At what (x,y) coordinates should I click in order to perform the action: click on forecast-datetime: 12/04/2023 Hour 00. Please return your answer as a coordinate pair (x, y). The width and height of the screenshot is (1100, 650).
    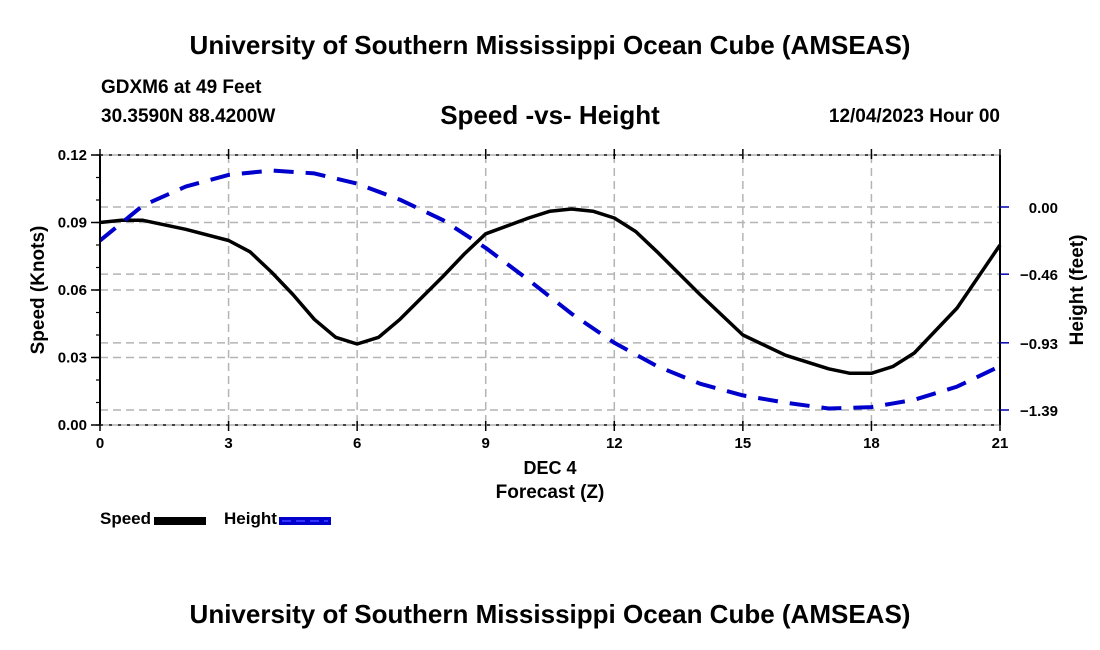
    Looking at the image, I should click on (914, 116).